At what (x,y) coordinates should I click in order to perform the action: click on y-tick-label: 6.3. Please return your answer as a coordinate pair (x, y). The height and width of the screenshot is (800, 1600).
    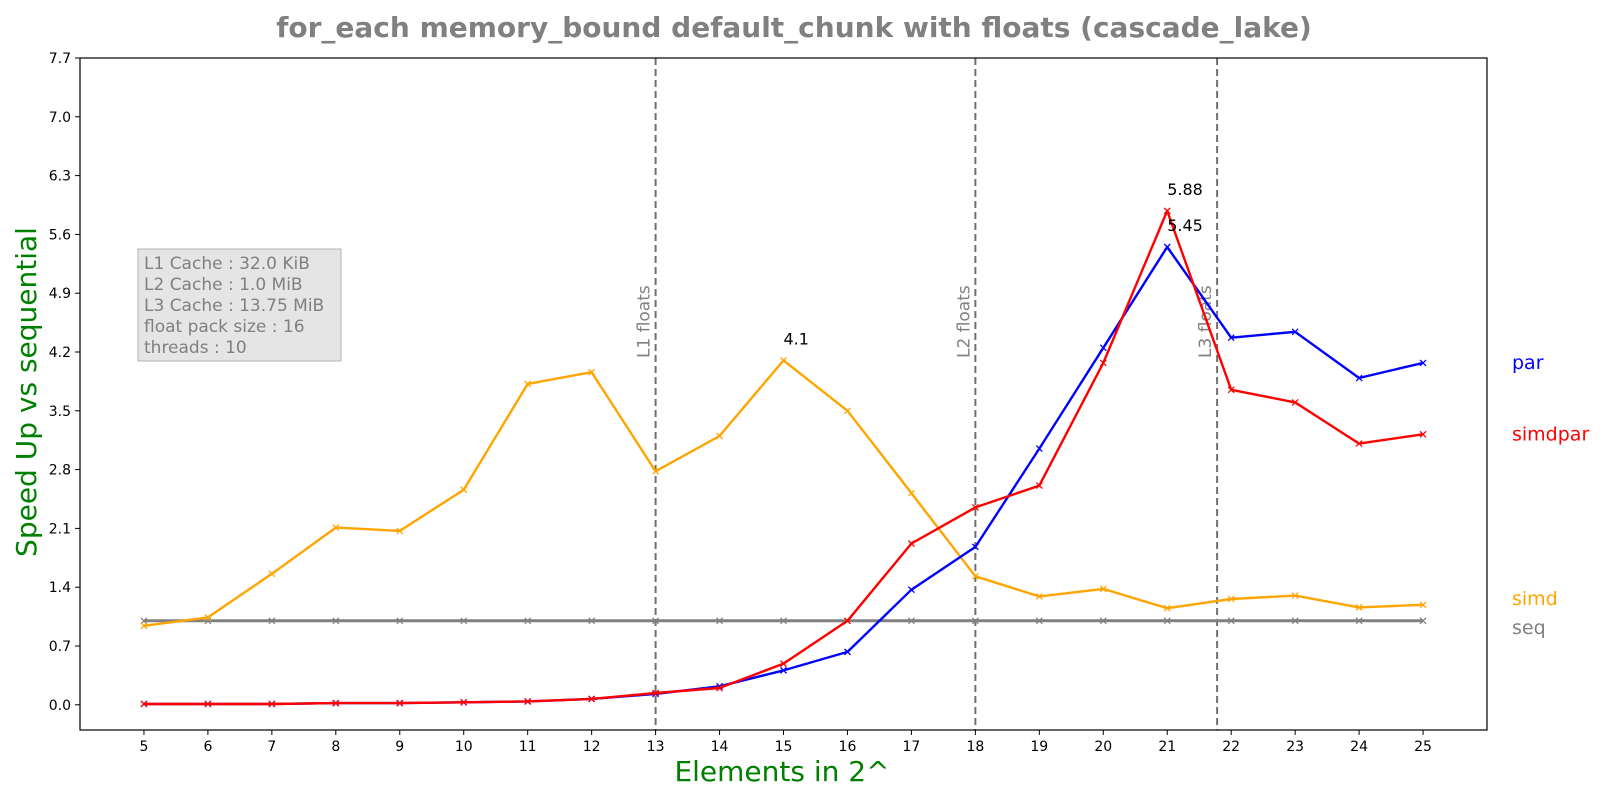
    Looking at the image, I should click on (60, 177).